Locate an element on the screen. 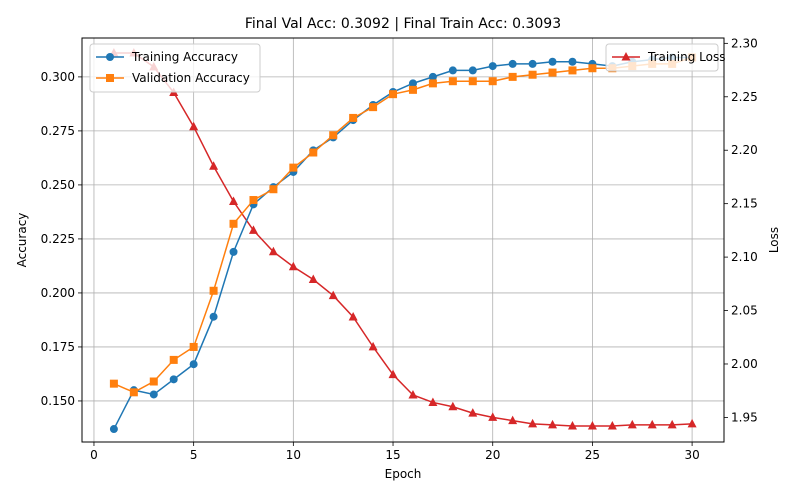 The width and height of the screenshot is (800, 500). y-left-tick-label: 0.175 is located at coordinates (58, 347).